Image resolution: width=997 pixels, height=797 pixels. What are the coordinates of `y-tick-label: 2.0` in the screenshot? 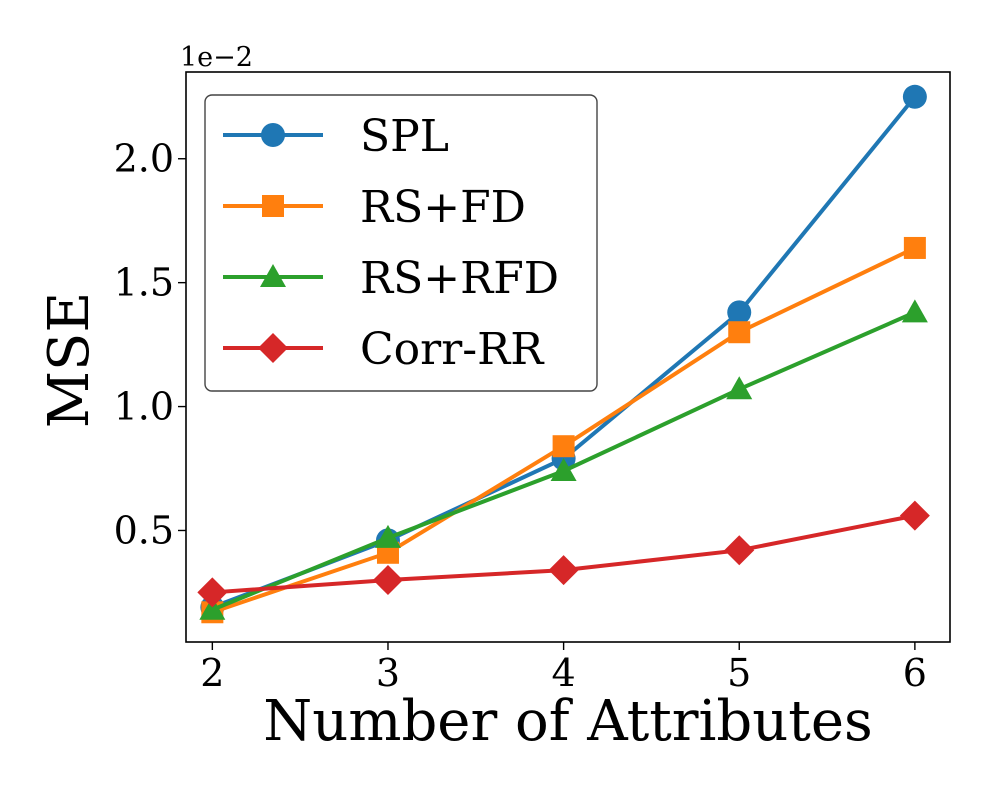 It's located at (144, 159).